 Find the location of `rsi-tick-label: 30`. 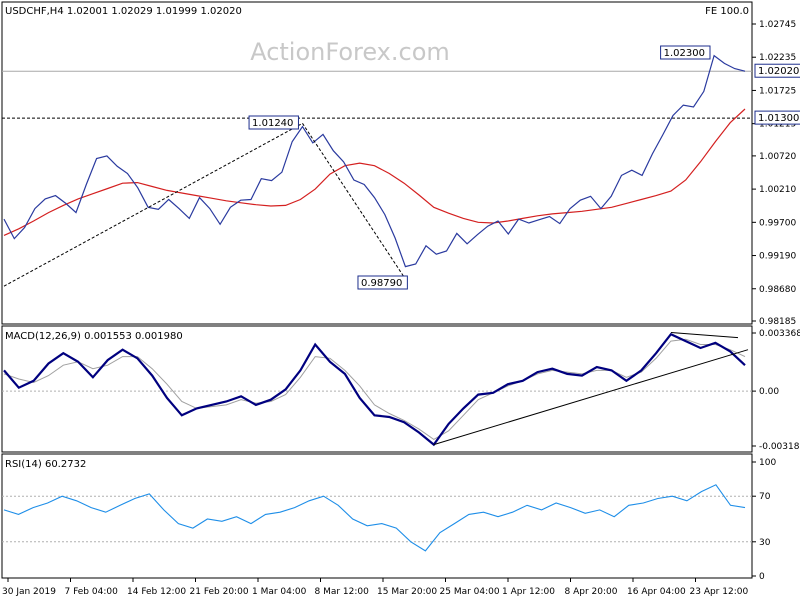

rsi-tick-label: 30 is located at coordinates (765, 543).